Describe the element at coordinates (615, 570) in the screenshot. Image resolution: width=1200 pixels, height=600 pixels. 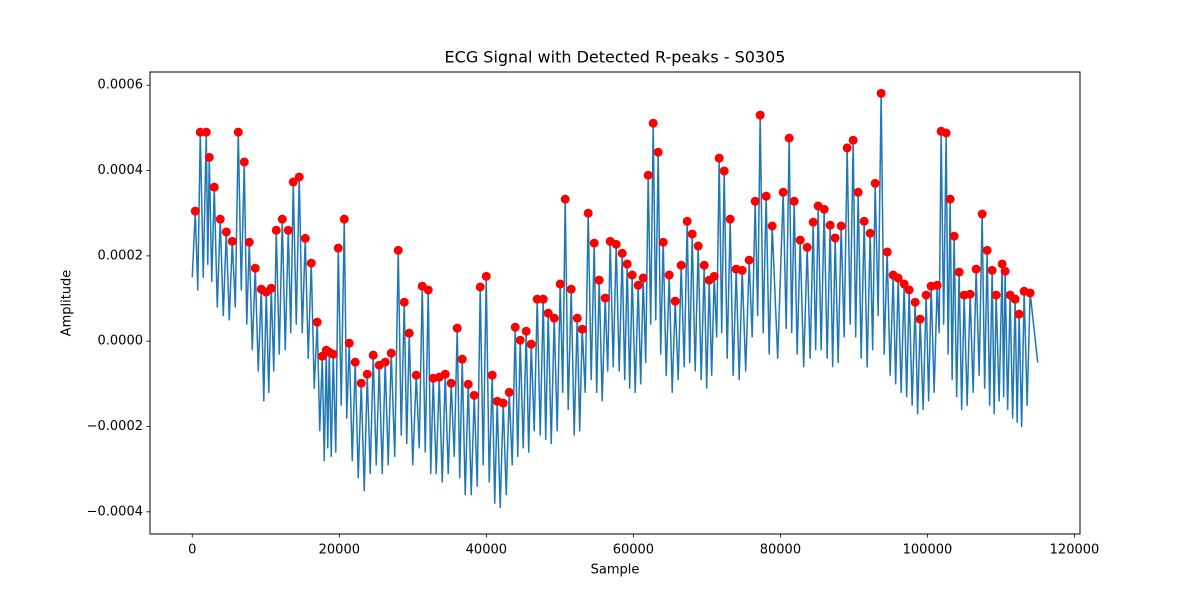
I see `x-axis-label: Sample` at that location.